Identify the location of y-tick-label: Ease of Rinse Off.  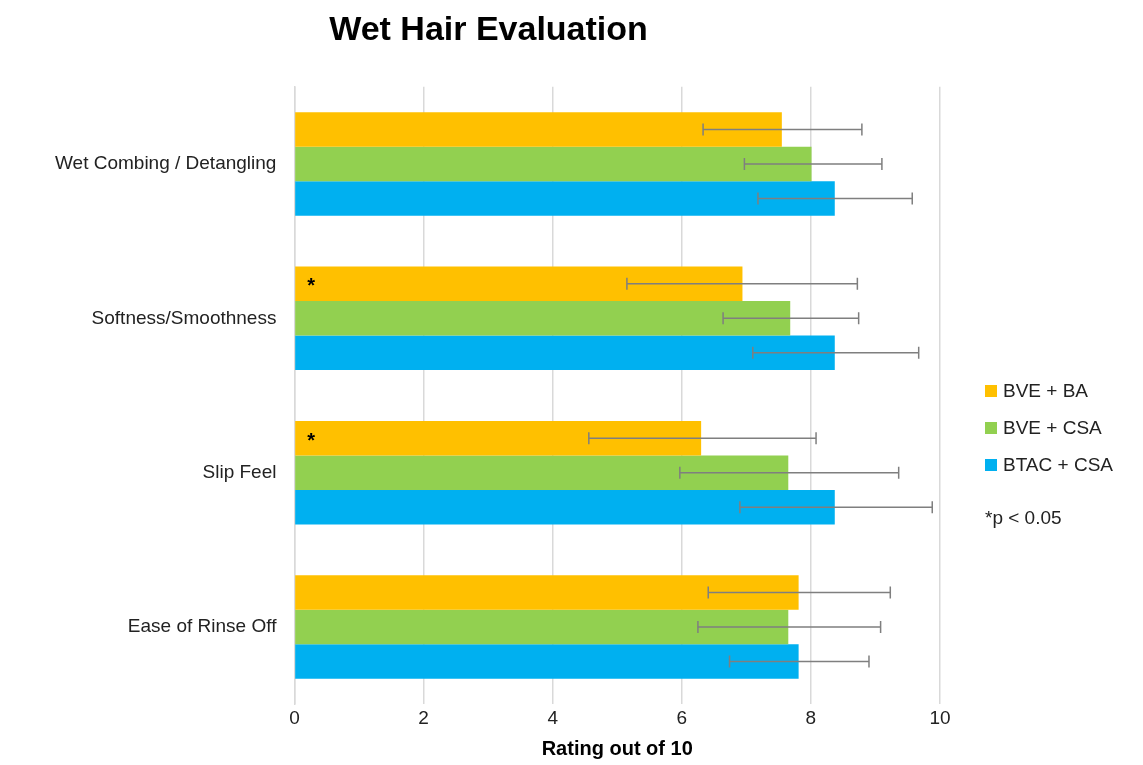
(202, 626).